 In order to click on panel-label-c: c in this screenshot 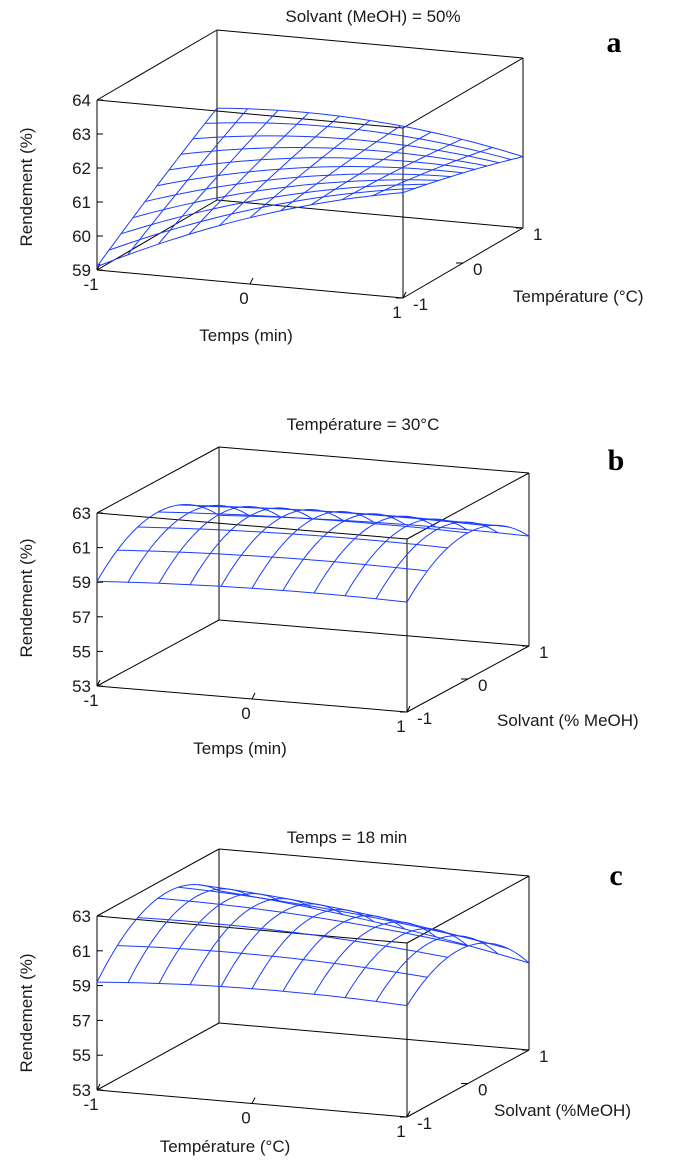, I will do `click(615, 875)`.